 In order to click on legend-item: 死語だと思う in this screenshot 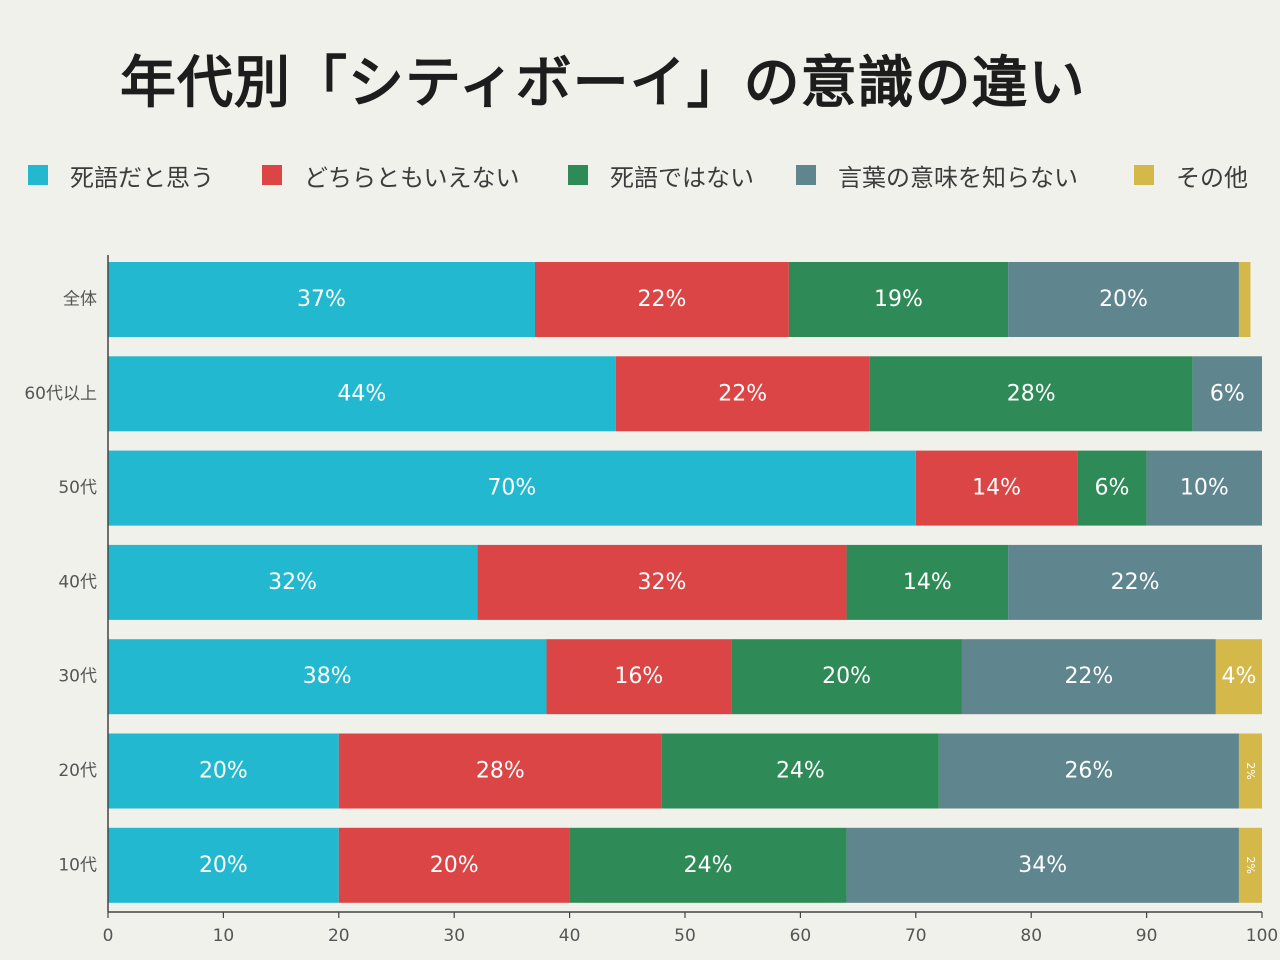, I will do `click(121, 175)`.